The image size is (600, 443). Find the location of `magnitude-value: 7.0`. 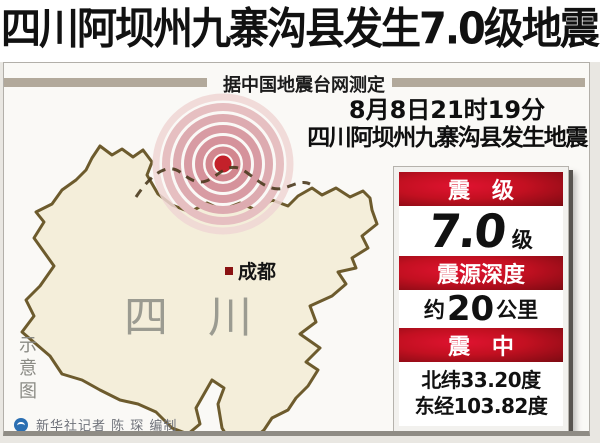

magnitude-value: 7.0 is located at coordinates (467, 231).